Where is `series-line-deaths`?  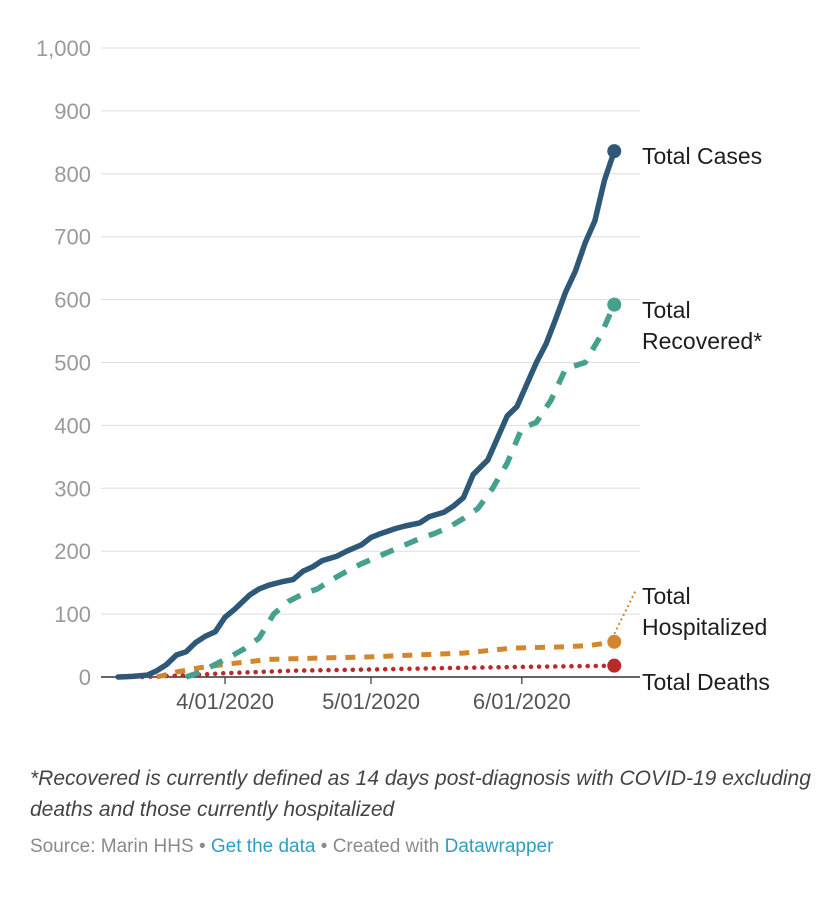 series-line-deaths is located at coordinates (378, 671).